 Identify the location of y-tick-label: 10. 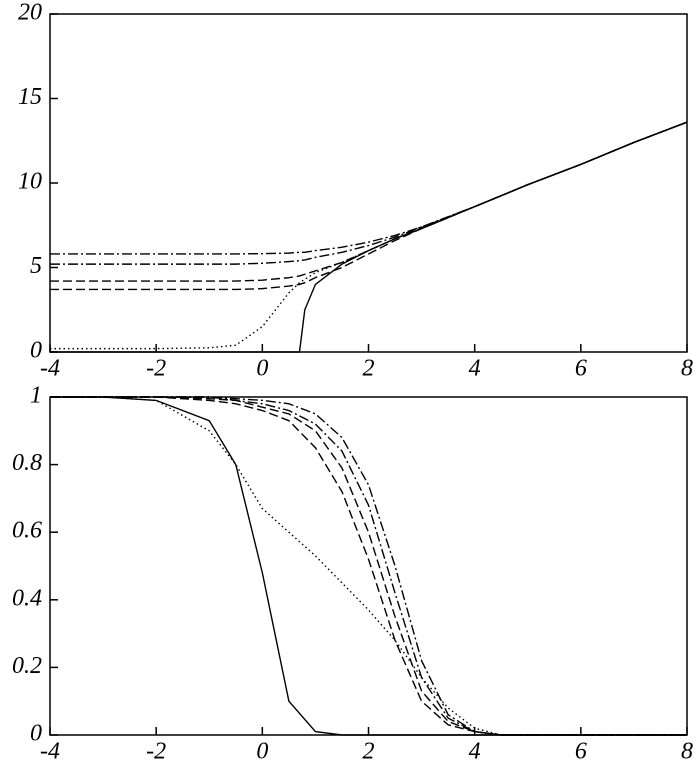
(30, 182).